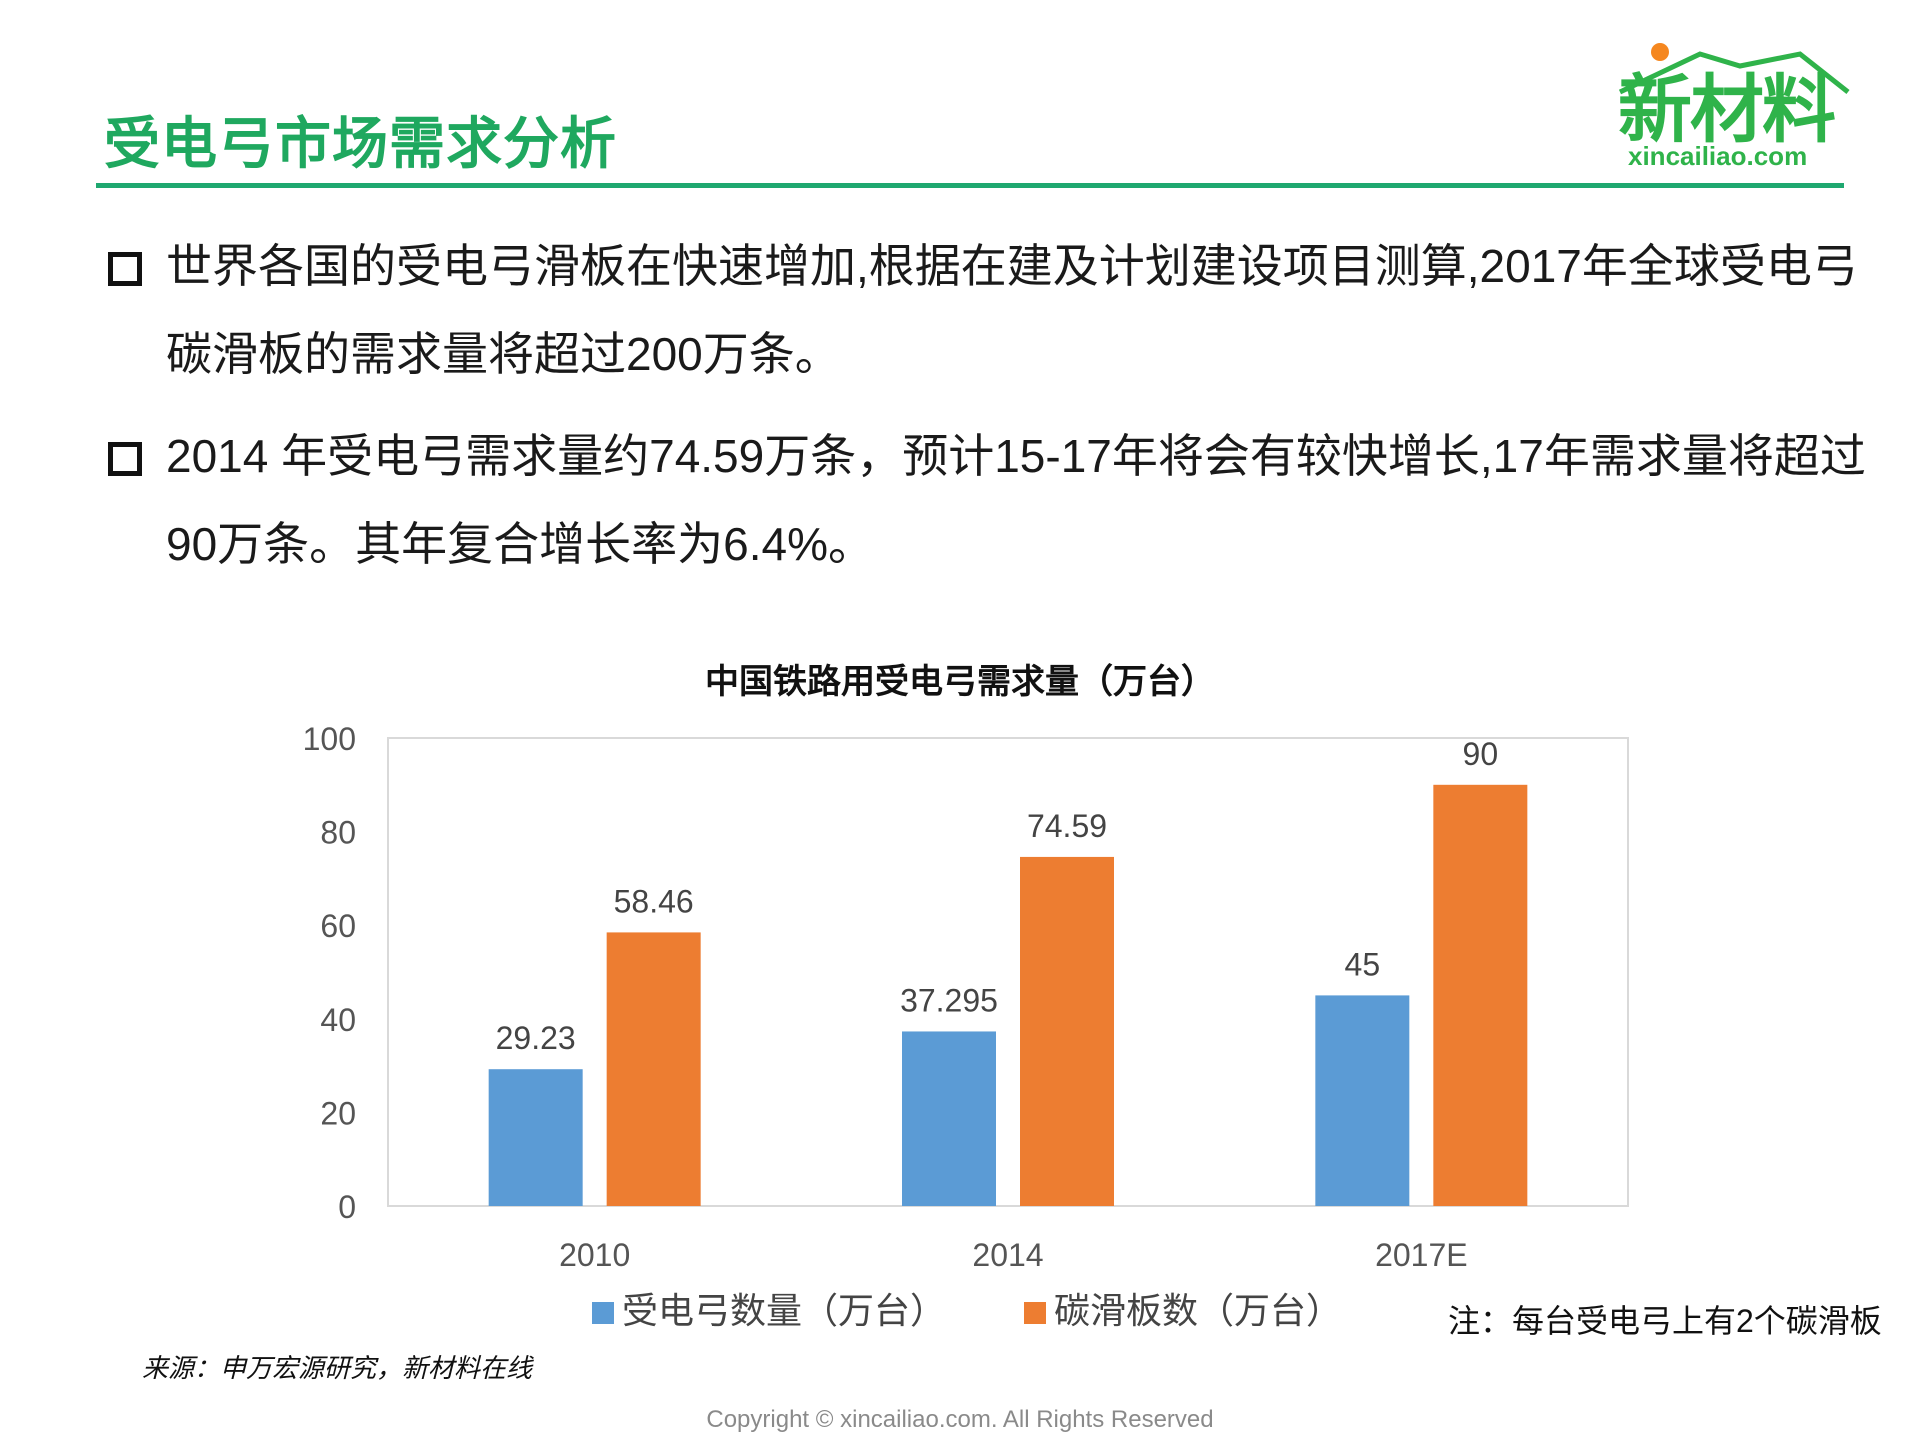  Describe the element at coordinates (360, 143) in the screenshot. I see `slide-title: 受电弓市场需求分析` at that location.